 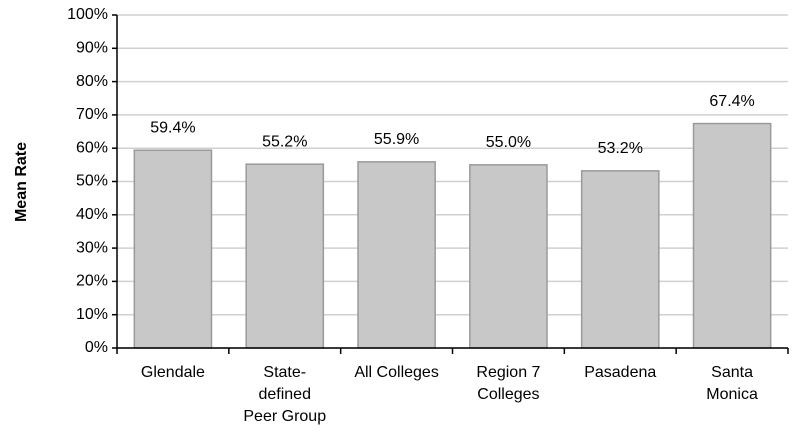 What do you see at coordinates (508, 142) in the screenshot?
I see `data-label: 55.0%` at bounding box center [508, 142].